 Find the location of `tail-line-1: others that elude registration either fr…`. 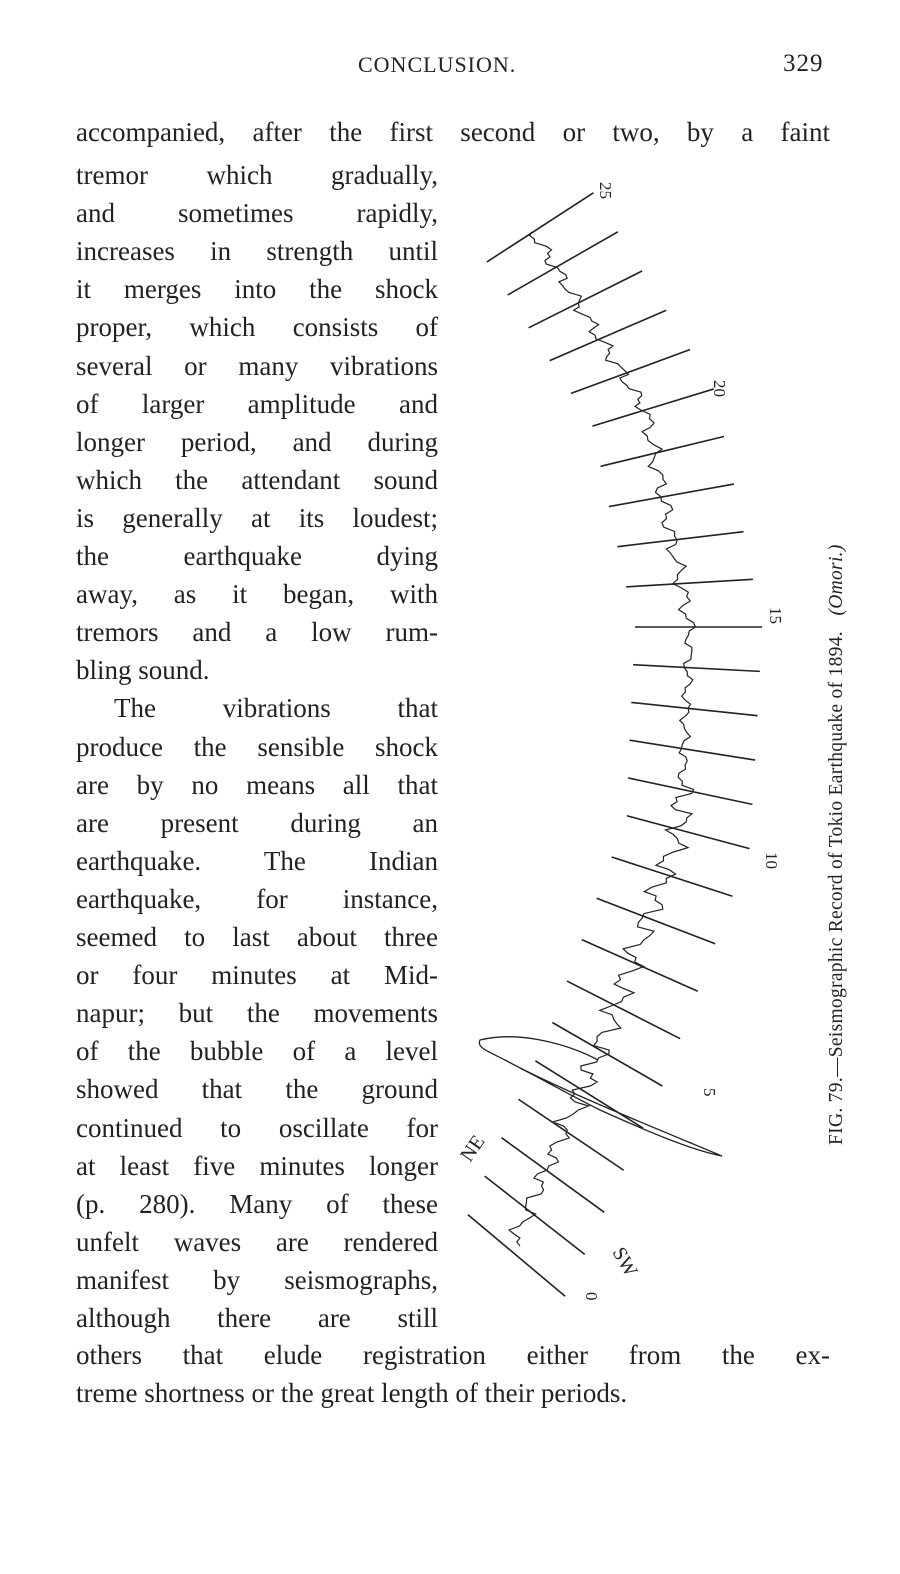

tail-line-1: others that elude registration either fr… is located at coordinates (453, 1355).